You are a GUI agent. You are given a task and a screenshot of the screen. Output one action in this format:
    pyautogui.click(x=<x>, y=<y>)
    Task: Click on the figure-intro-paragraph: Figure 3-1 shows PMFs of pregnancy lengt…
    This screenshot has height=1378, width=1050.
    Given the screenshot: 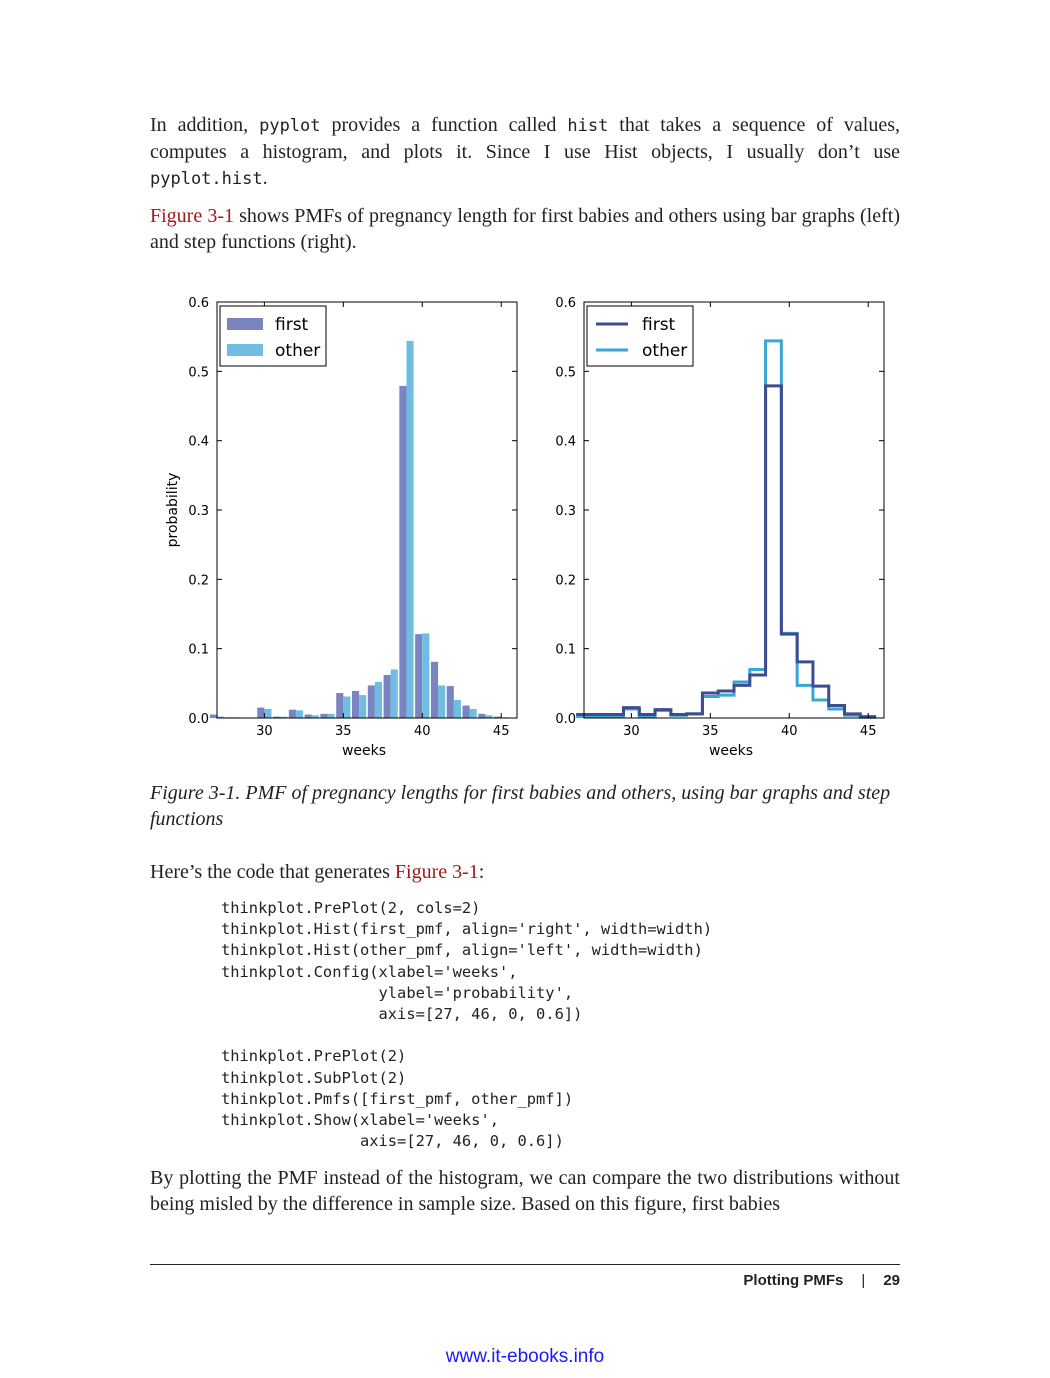 What is the action you would take?
    pyautogui.click(x=525, y=229)
    